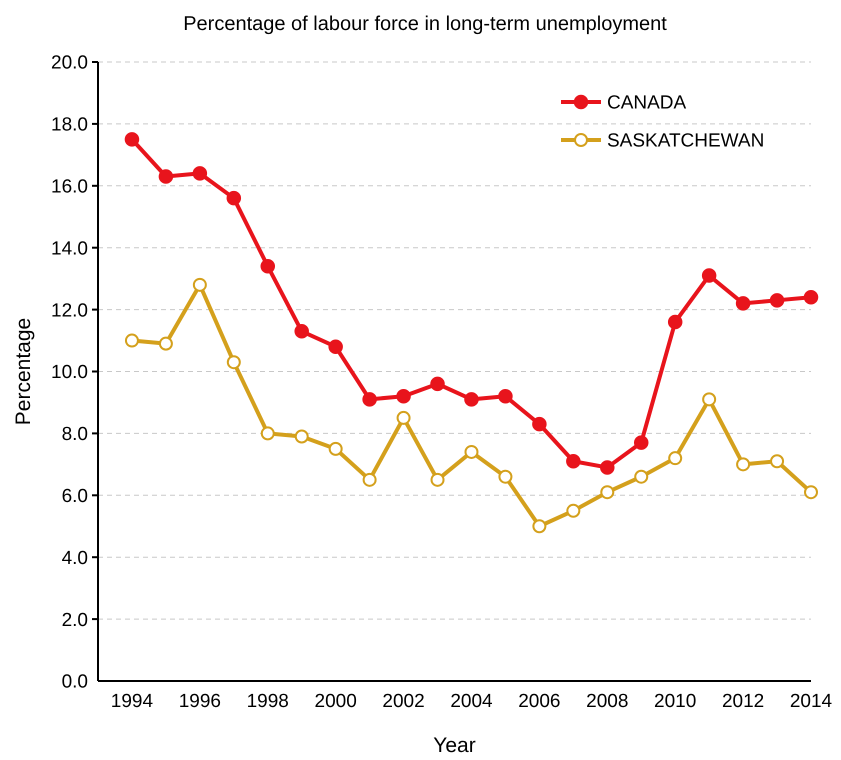 The width and height of the screenshot is (841, 760). Describe the element at coordinates (69, 187) in the screenshot. I see `y-tick-label: 16.0` at that location.